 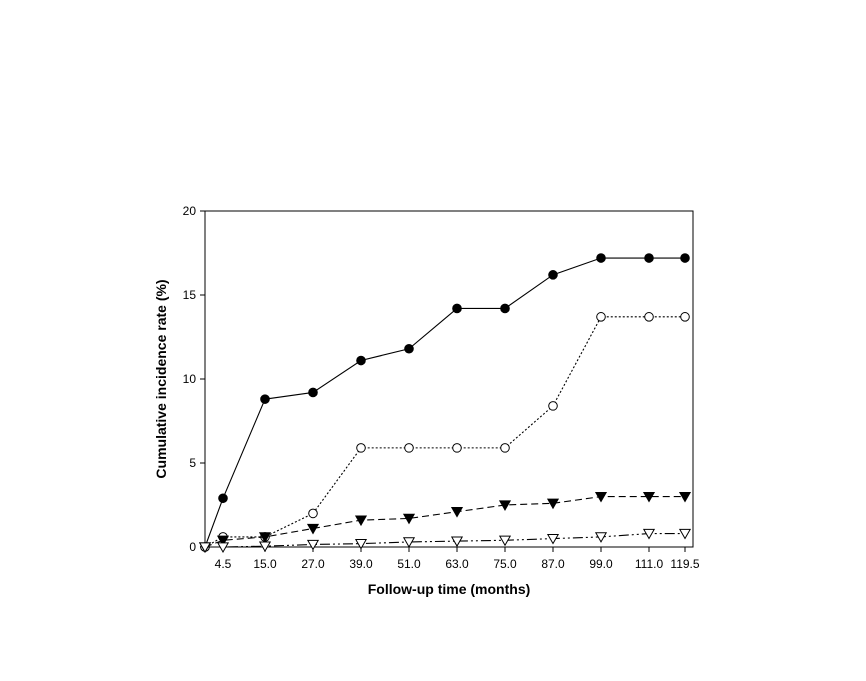 What do you see at coordinates (361, 564) in the screenshot?
I see `x-tick-label: 39.0` at bounding box center [361, 564].